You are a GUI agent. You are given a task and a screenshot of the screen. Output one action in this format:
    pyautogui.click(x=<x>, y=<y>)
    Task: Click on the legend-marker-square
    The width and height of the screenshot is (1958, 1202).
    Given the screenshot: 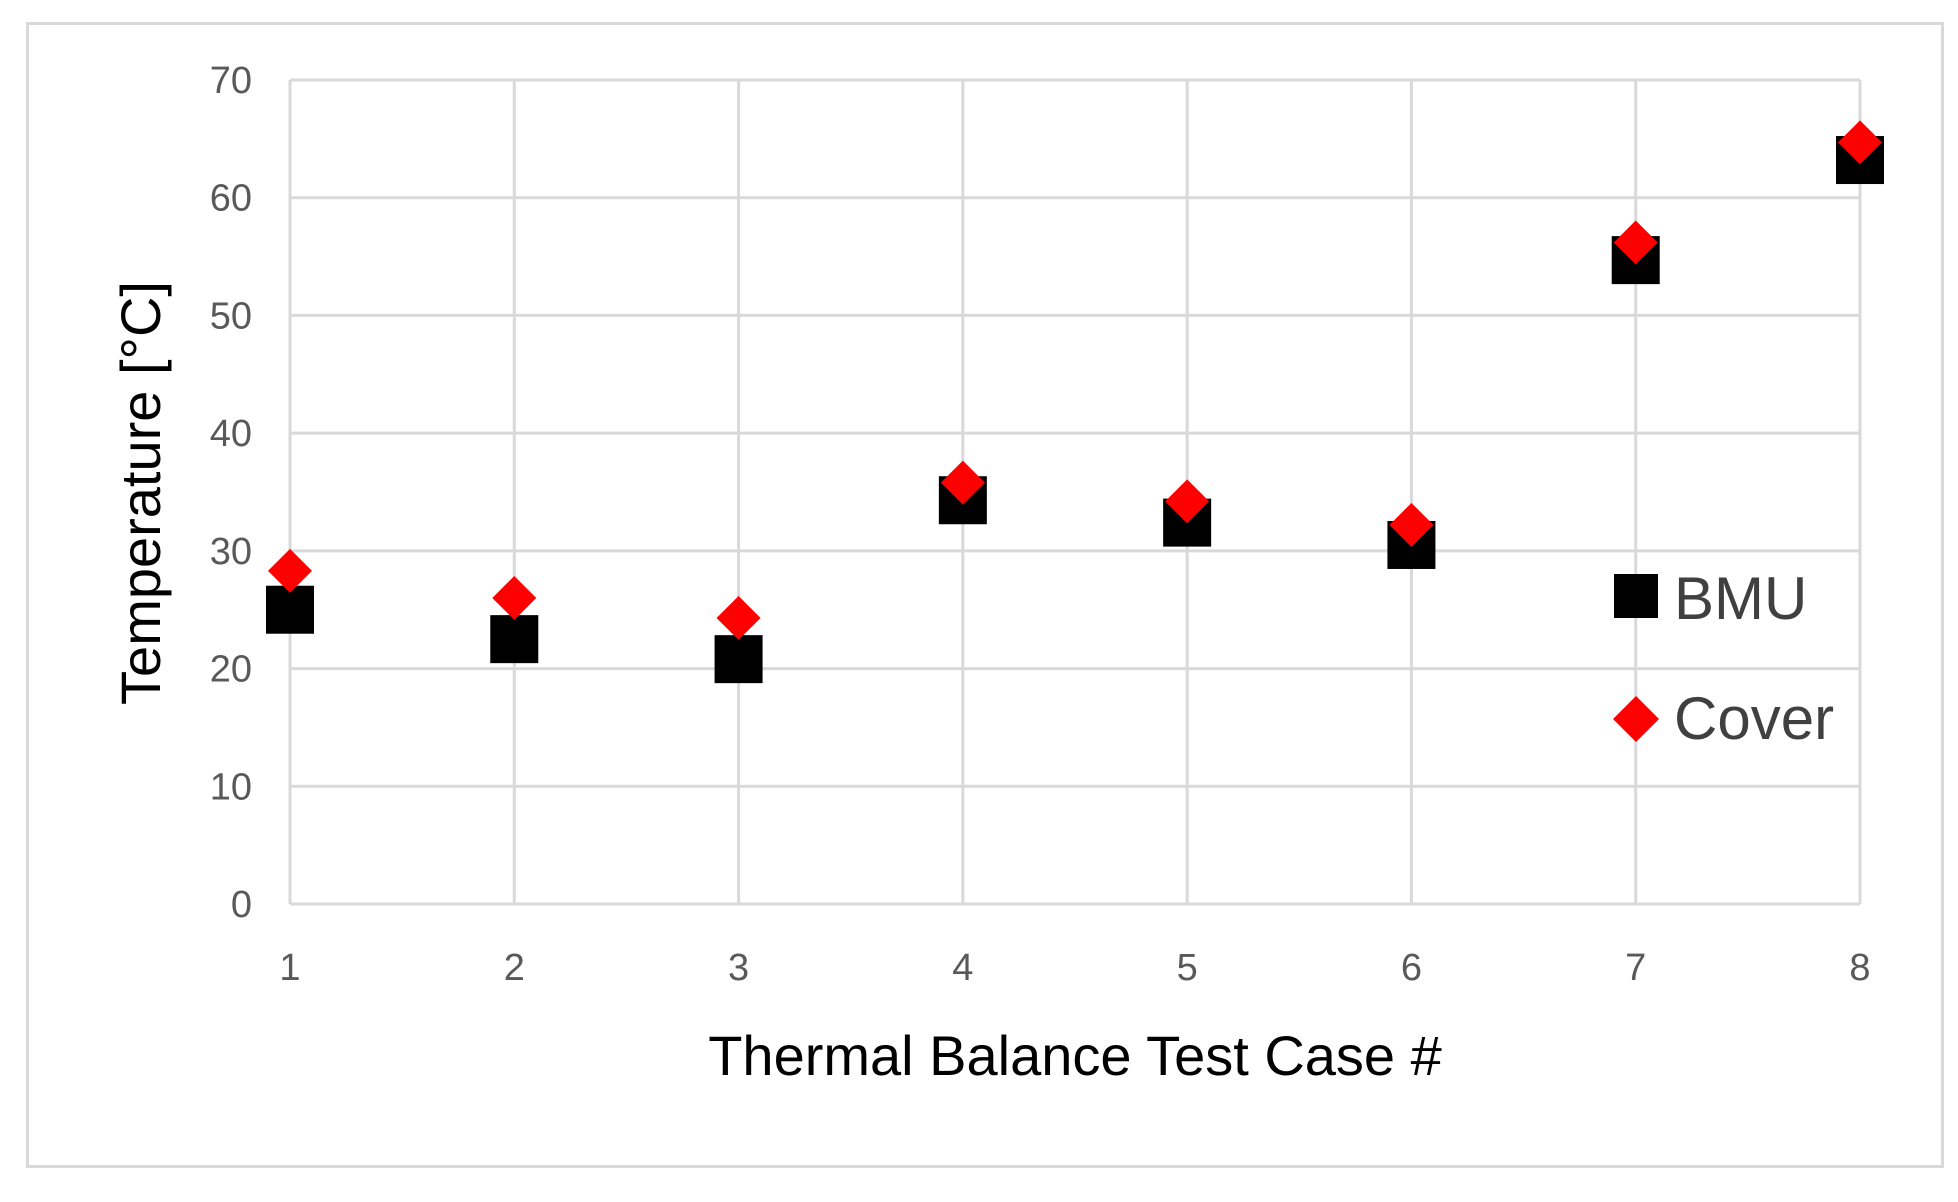 What is the action you would take?
    pyautogui.click(x=1636, y=596)
    